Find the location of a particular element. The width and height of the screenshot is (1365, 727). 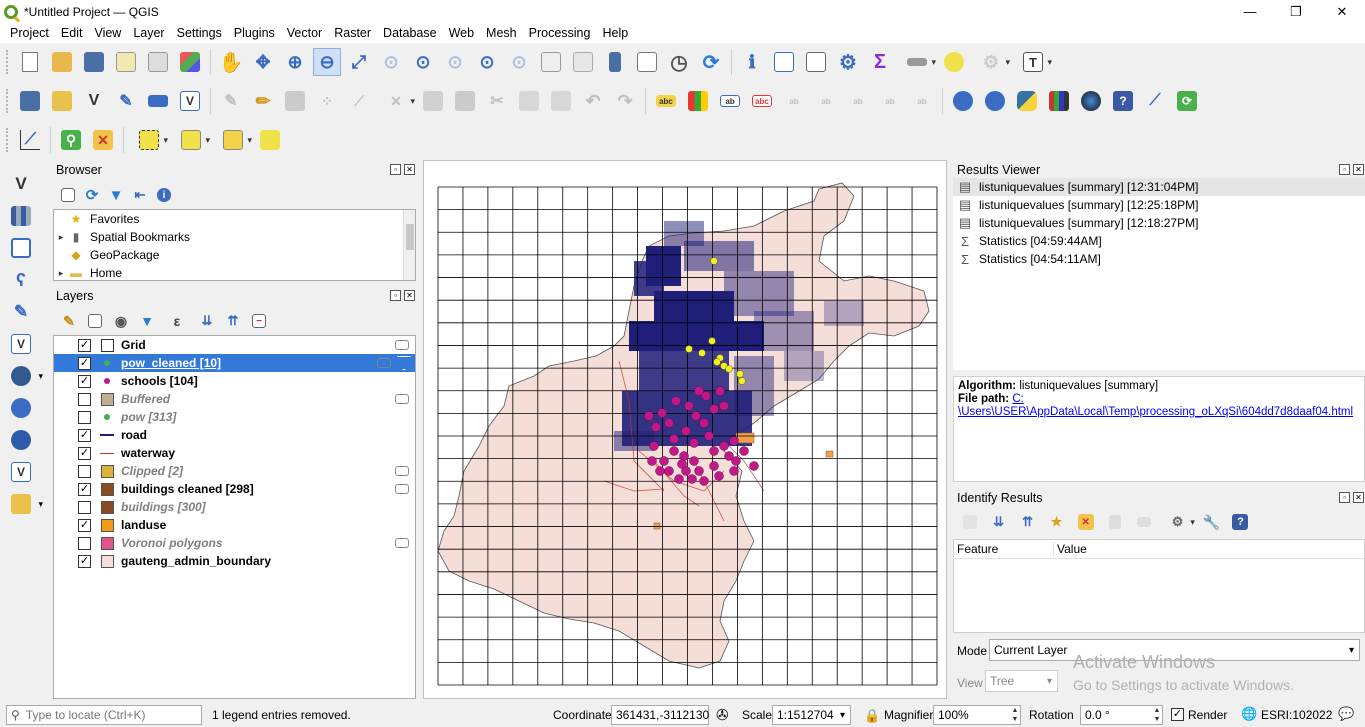

open-layer-styling-button: ✎ is located at coordinates (69, 321).